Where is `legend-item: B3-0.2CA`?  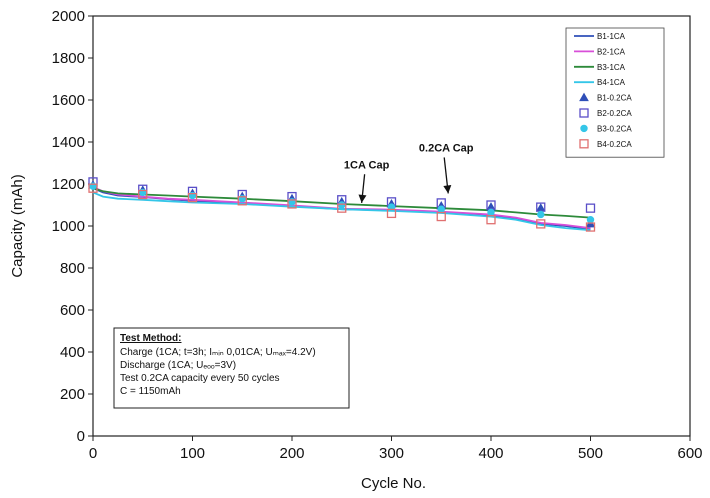
legend-item: B3-0.2CA is located at coordinates (606, 128).